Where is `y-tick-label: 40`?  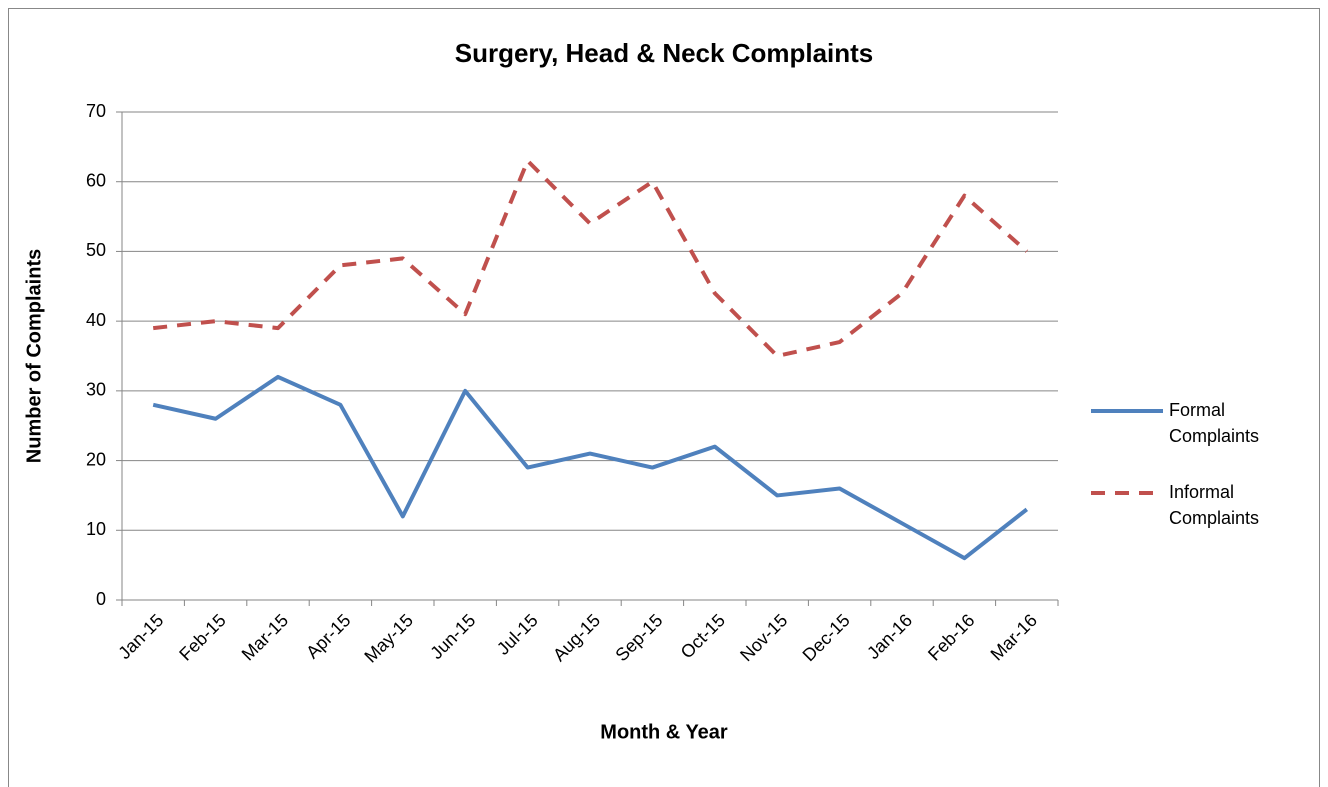
y-tick-label: 40 is located at coordinates (96, 320).